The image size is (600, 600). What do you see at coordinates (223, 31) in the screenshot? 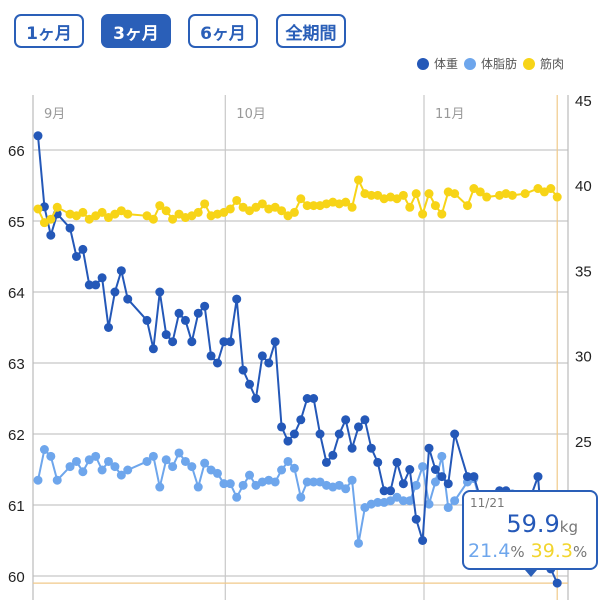
I see `period-6-month-button: 6ヶ月` at bounding box center [223, 31].